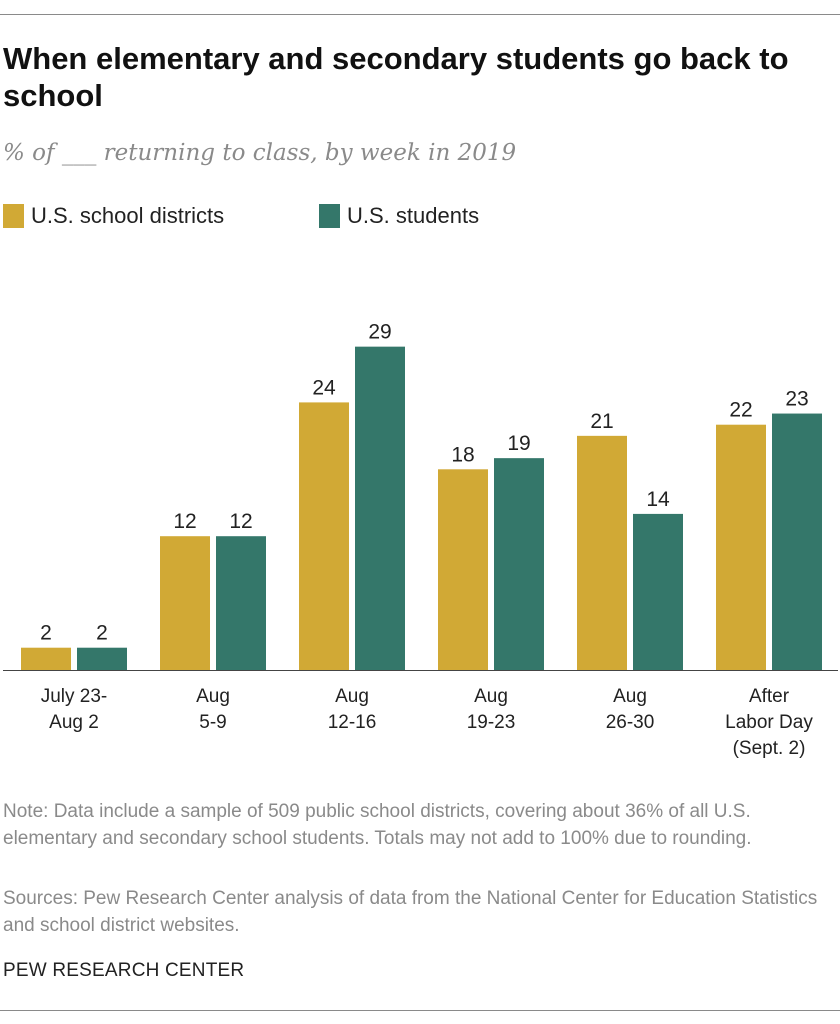 This screenshot has height=1024, width=840. I want to click on bottom-rule, so click(420, 1010).